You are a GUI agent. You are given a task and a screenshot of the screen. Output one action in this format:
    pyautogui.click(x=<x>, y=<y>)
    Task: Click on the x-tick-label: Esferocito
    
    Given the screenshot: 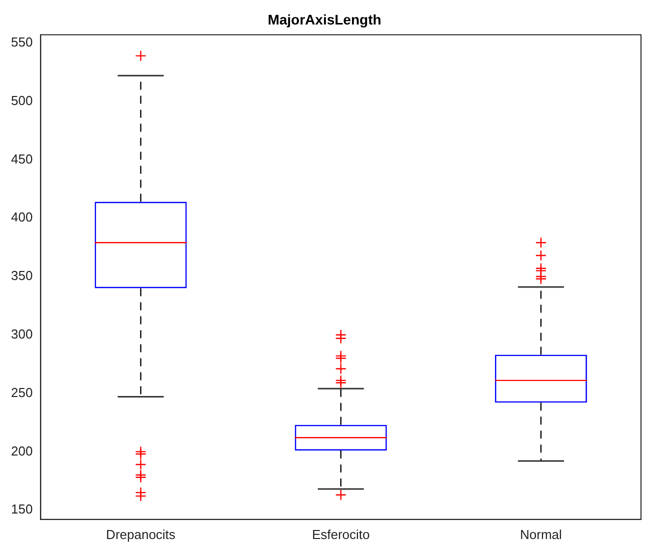 What is the action you would take?
    pyautogui.click(x=341, y=534)
    